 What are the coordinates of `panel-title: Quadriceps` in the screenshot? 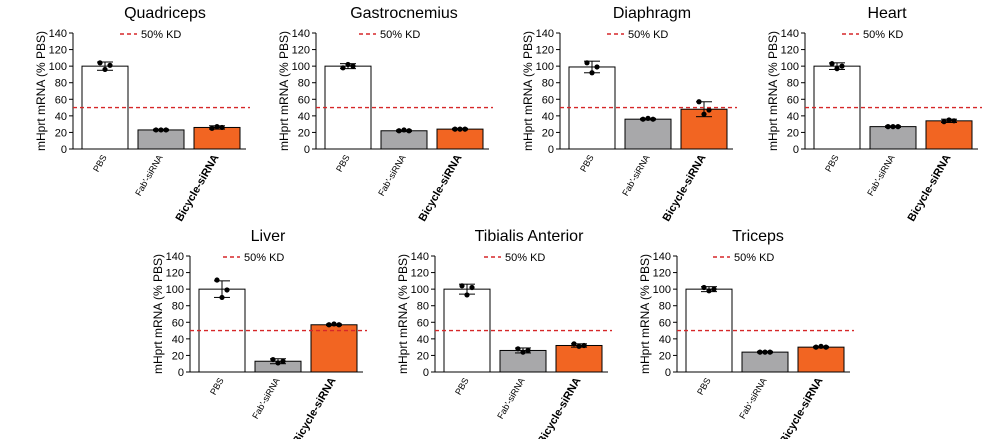 It's located at (165, 13).